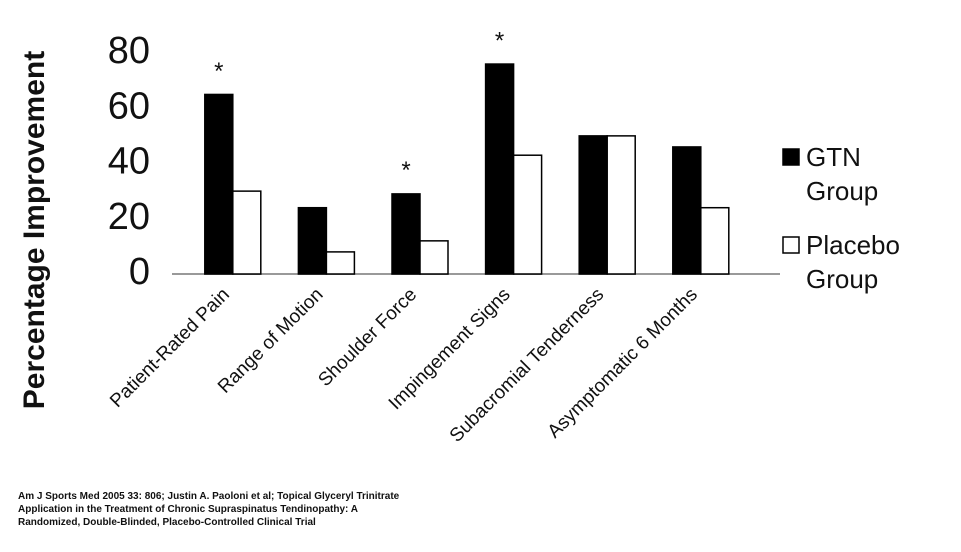 This screenshot has width=961, height=552. What do you see at coordinates (842, 174) in the screenshot?
I see `legend-label: GTN Group` at bounding box center [842, 174].